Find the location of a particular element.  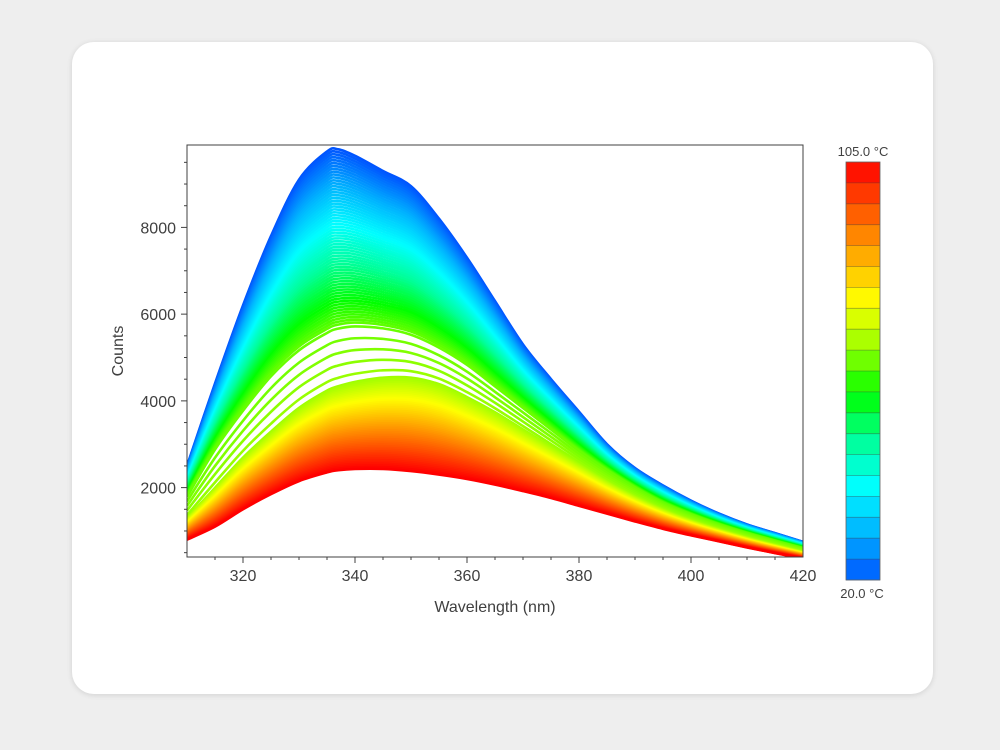

y-tick-label: 2000 is located at coordinates (158, 489).